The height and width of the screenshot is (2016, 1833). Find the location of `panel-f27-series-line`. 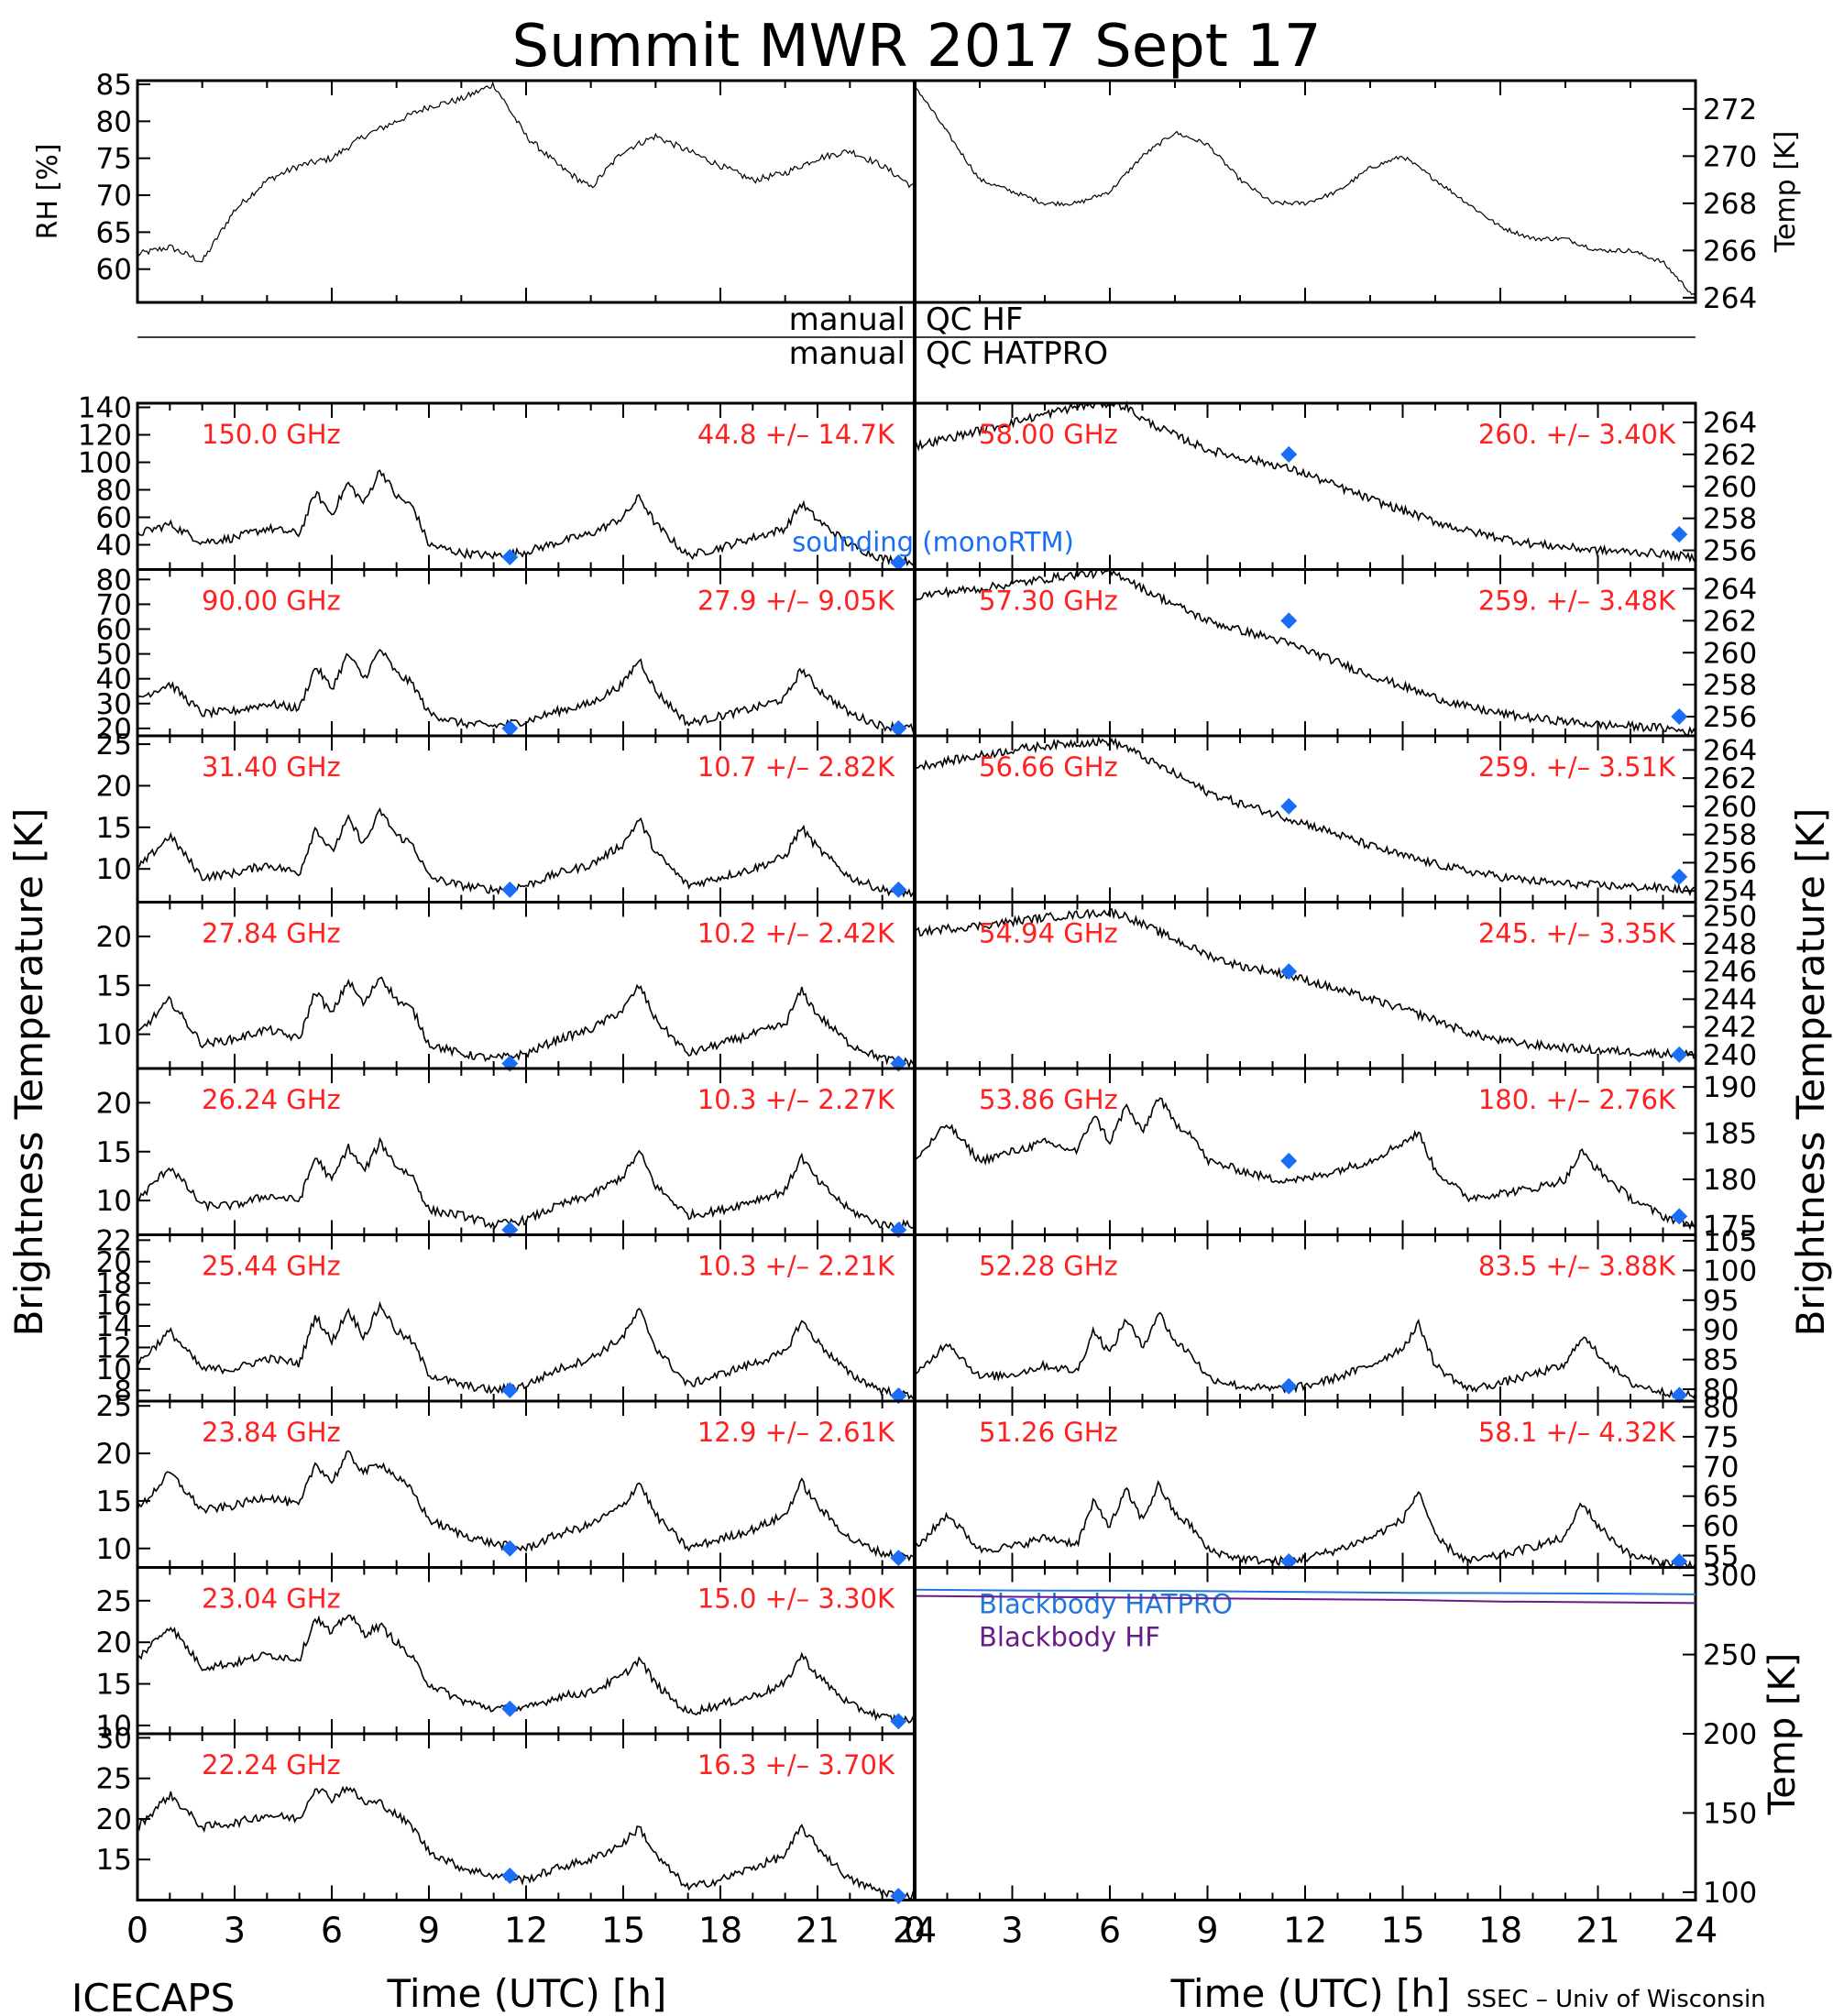

panel-f27-series-line is located at coordinates (526, 1022).